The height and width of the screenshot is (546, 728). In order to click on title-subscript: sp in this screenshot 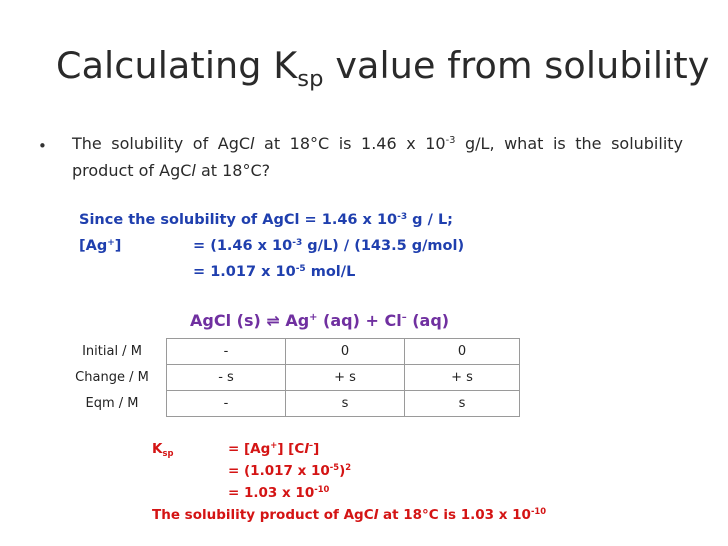, I will do `click(310, 78)`.